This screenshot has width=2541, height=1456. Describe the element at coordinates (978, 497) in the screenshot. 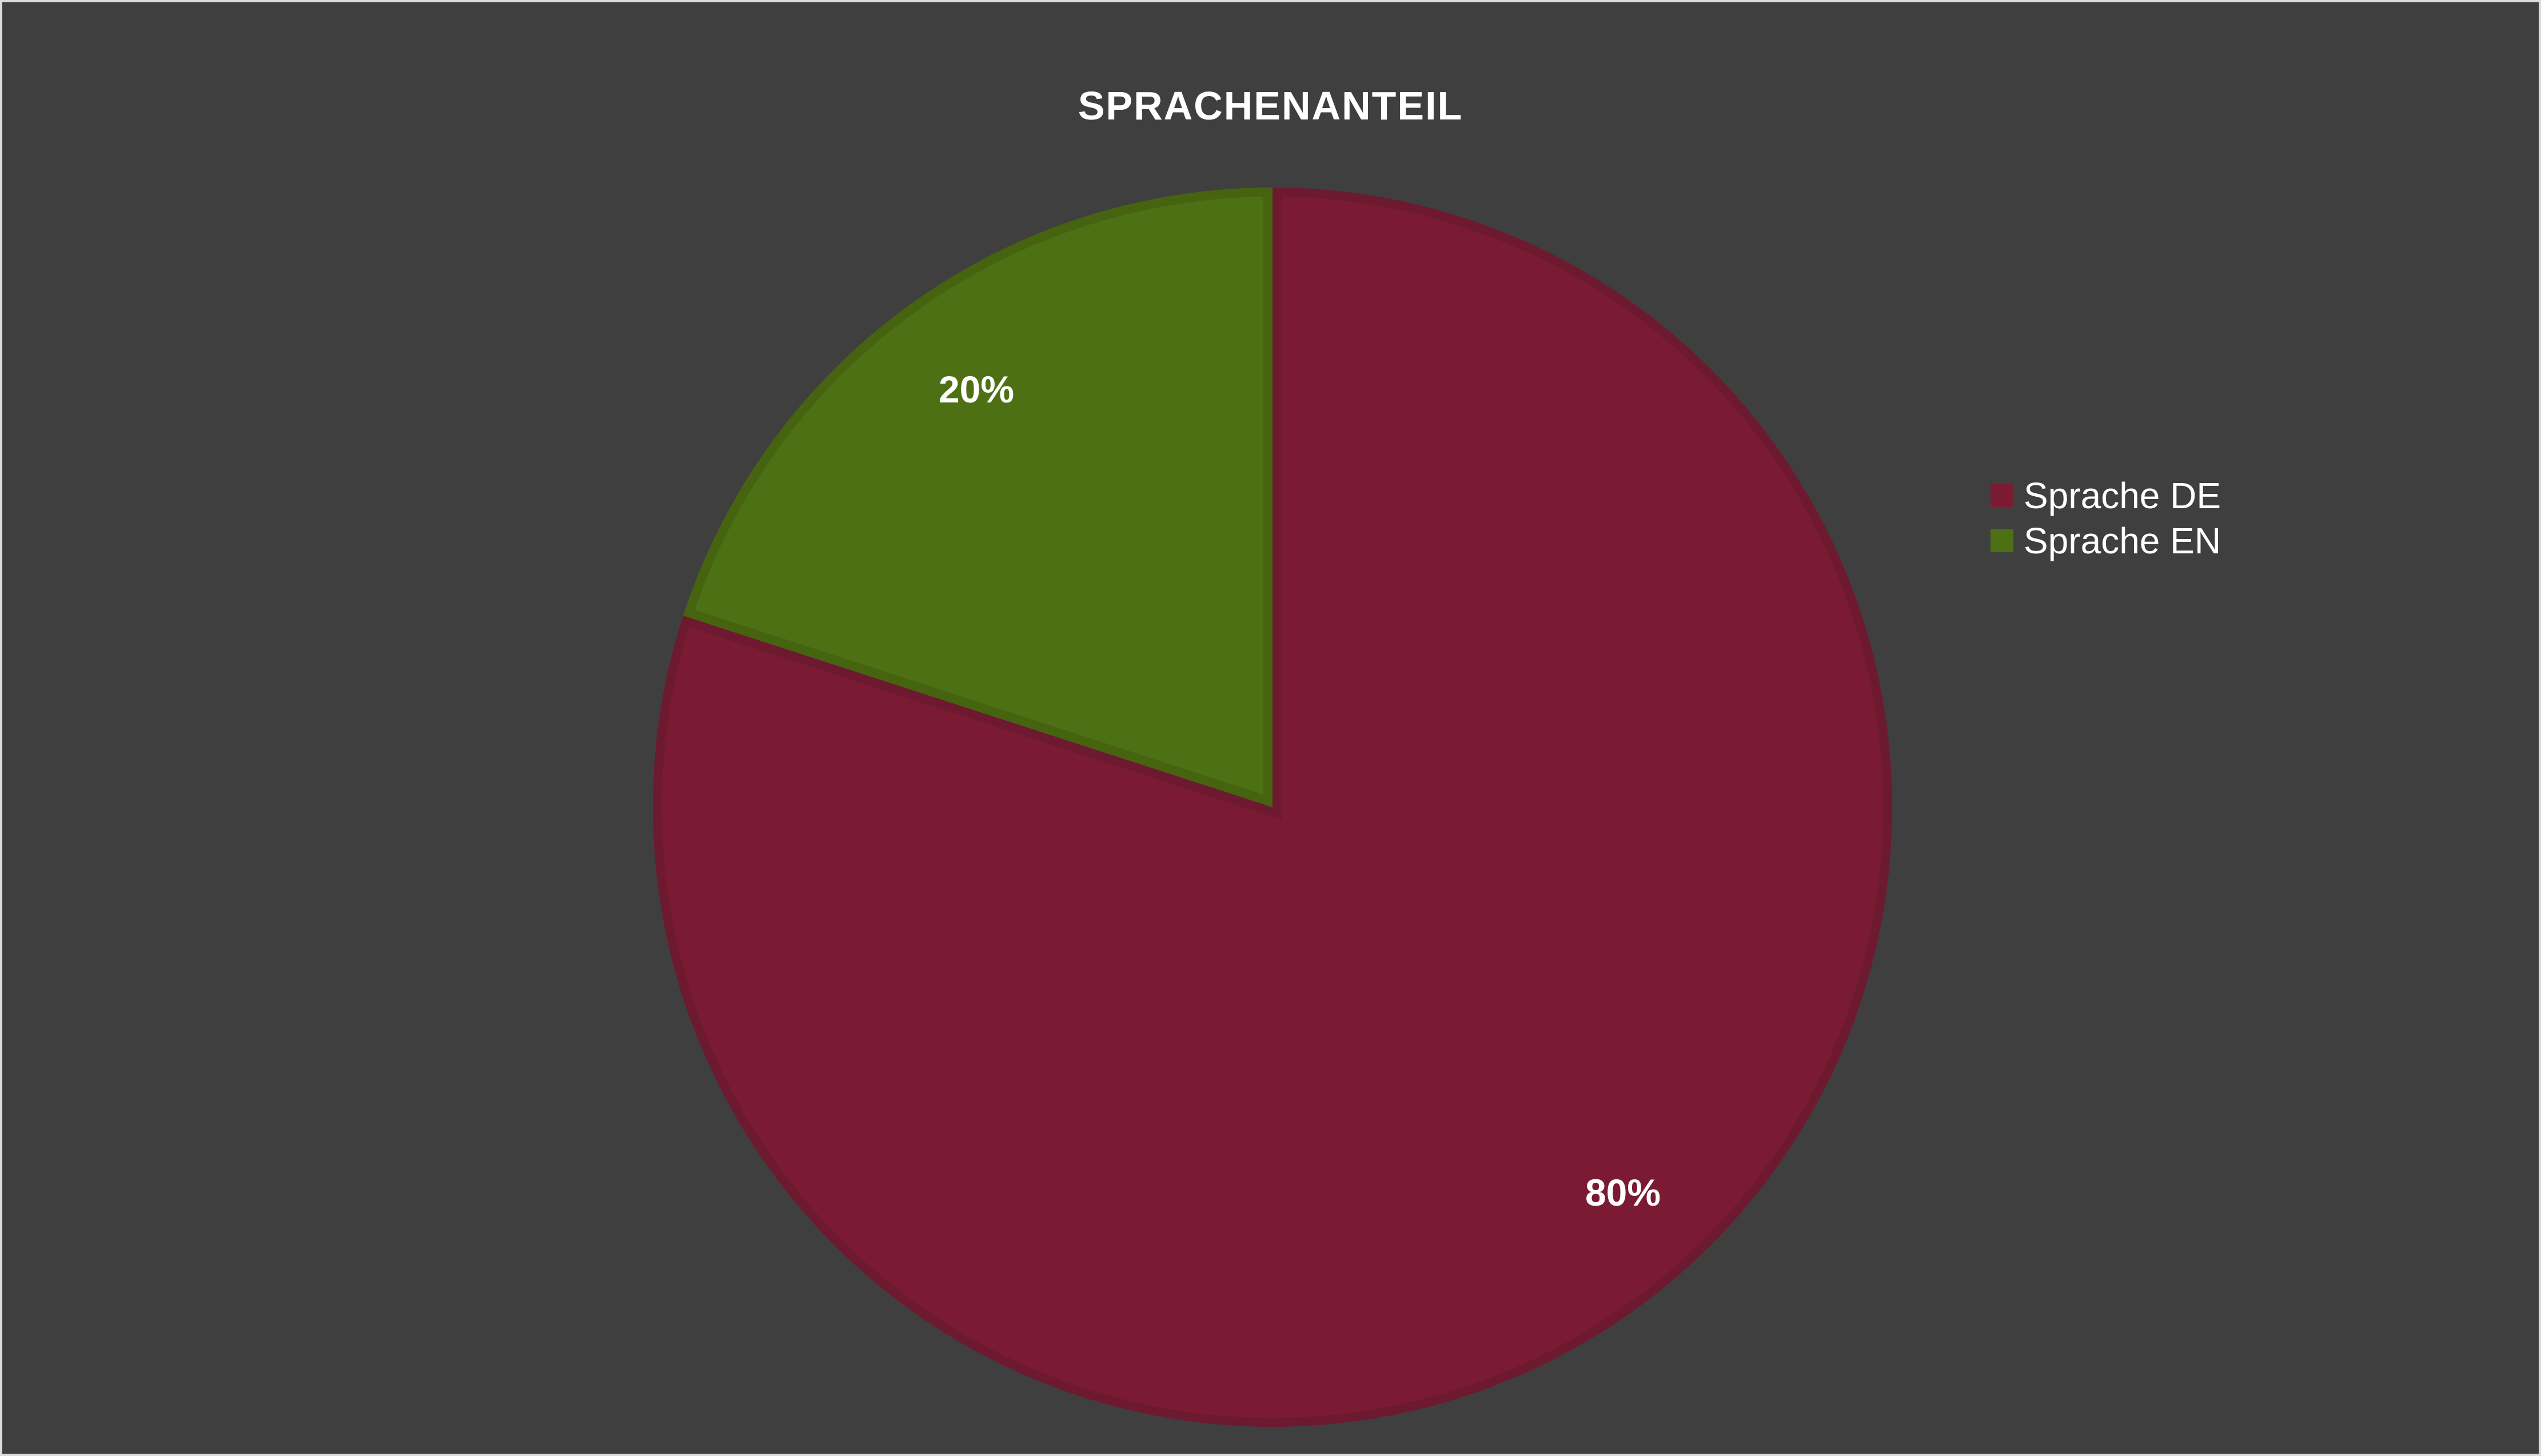

I see `pie-slice-sprache-en` at that location.